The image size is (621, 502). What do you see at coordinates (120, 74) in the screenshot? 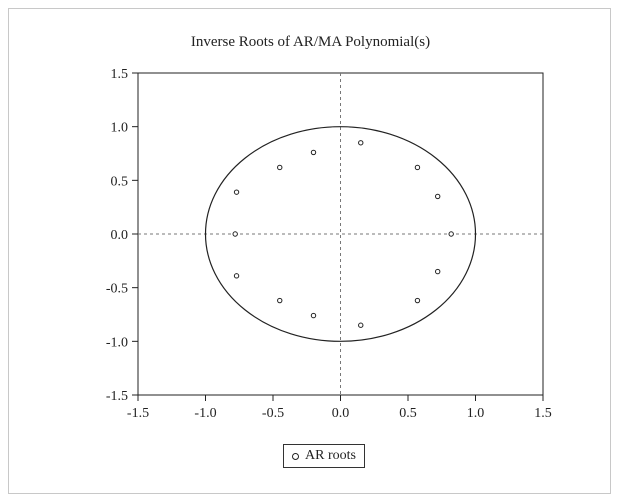
I see `y-tick-label: 1.5` at bounding box center [120, 74].